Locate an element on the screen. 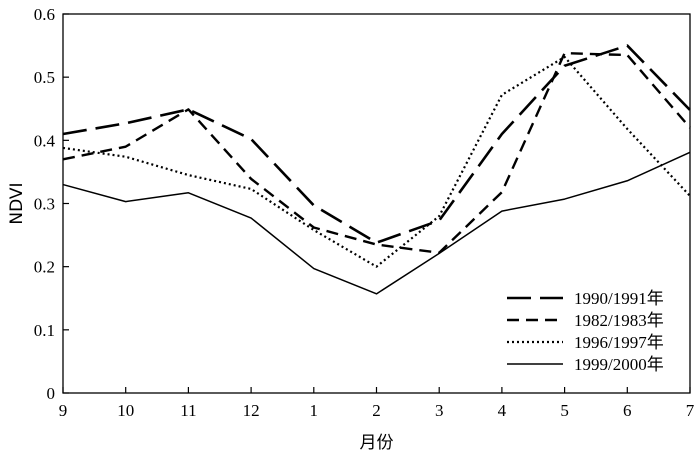 This screenshot has height=458, width=700. y-tick-label: 0.1 is located at coordinates (44, 330).